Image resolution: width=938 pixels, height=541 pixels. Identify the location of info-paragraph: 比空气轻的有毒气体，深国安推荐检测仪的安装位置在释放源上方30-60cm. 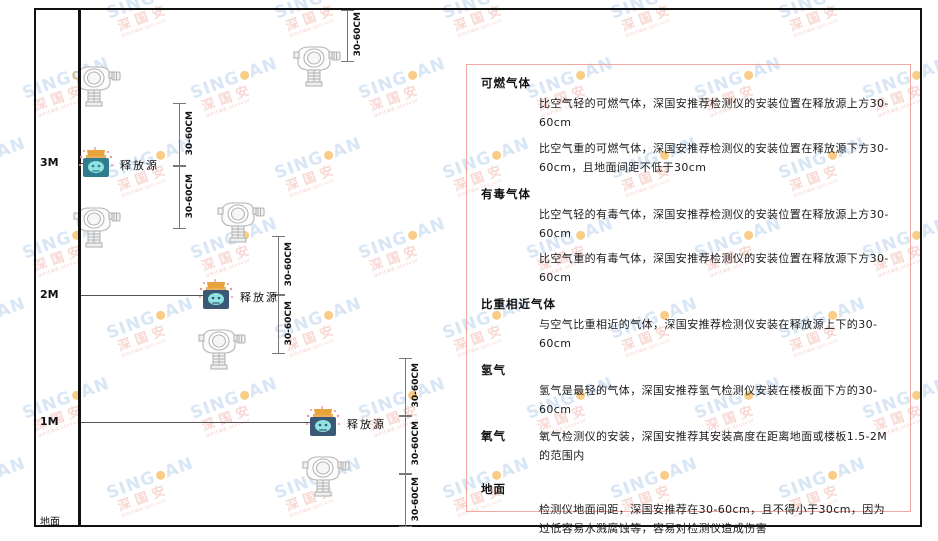
(714, 223).